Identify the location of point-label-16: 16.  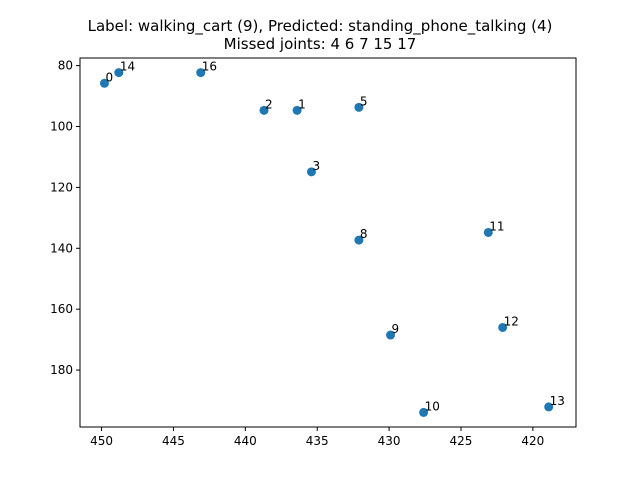
(209, 67).